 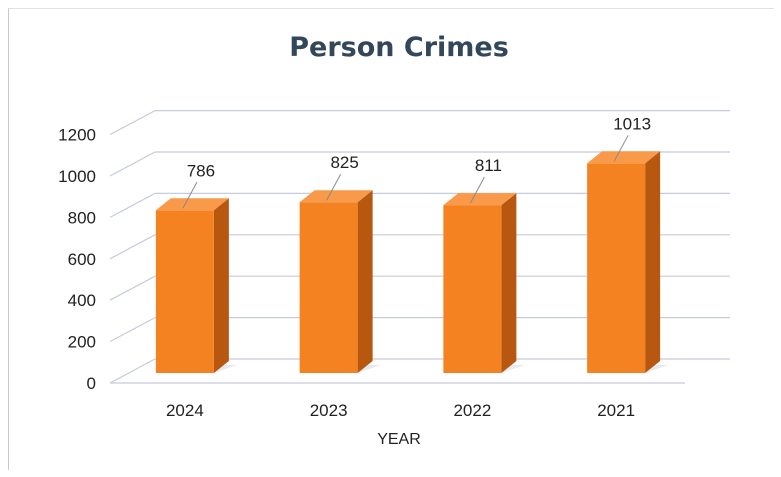 I want to click on data-label: 786, so click(x=201, y=170).